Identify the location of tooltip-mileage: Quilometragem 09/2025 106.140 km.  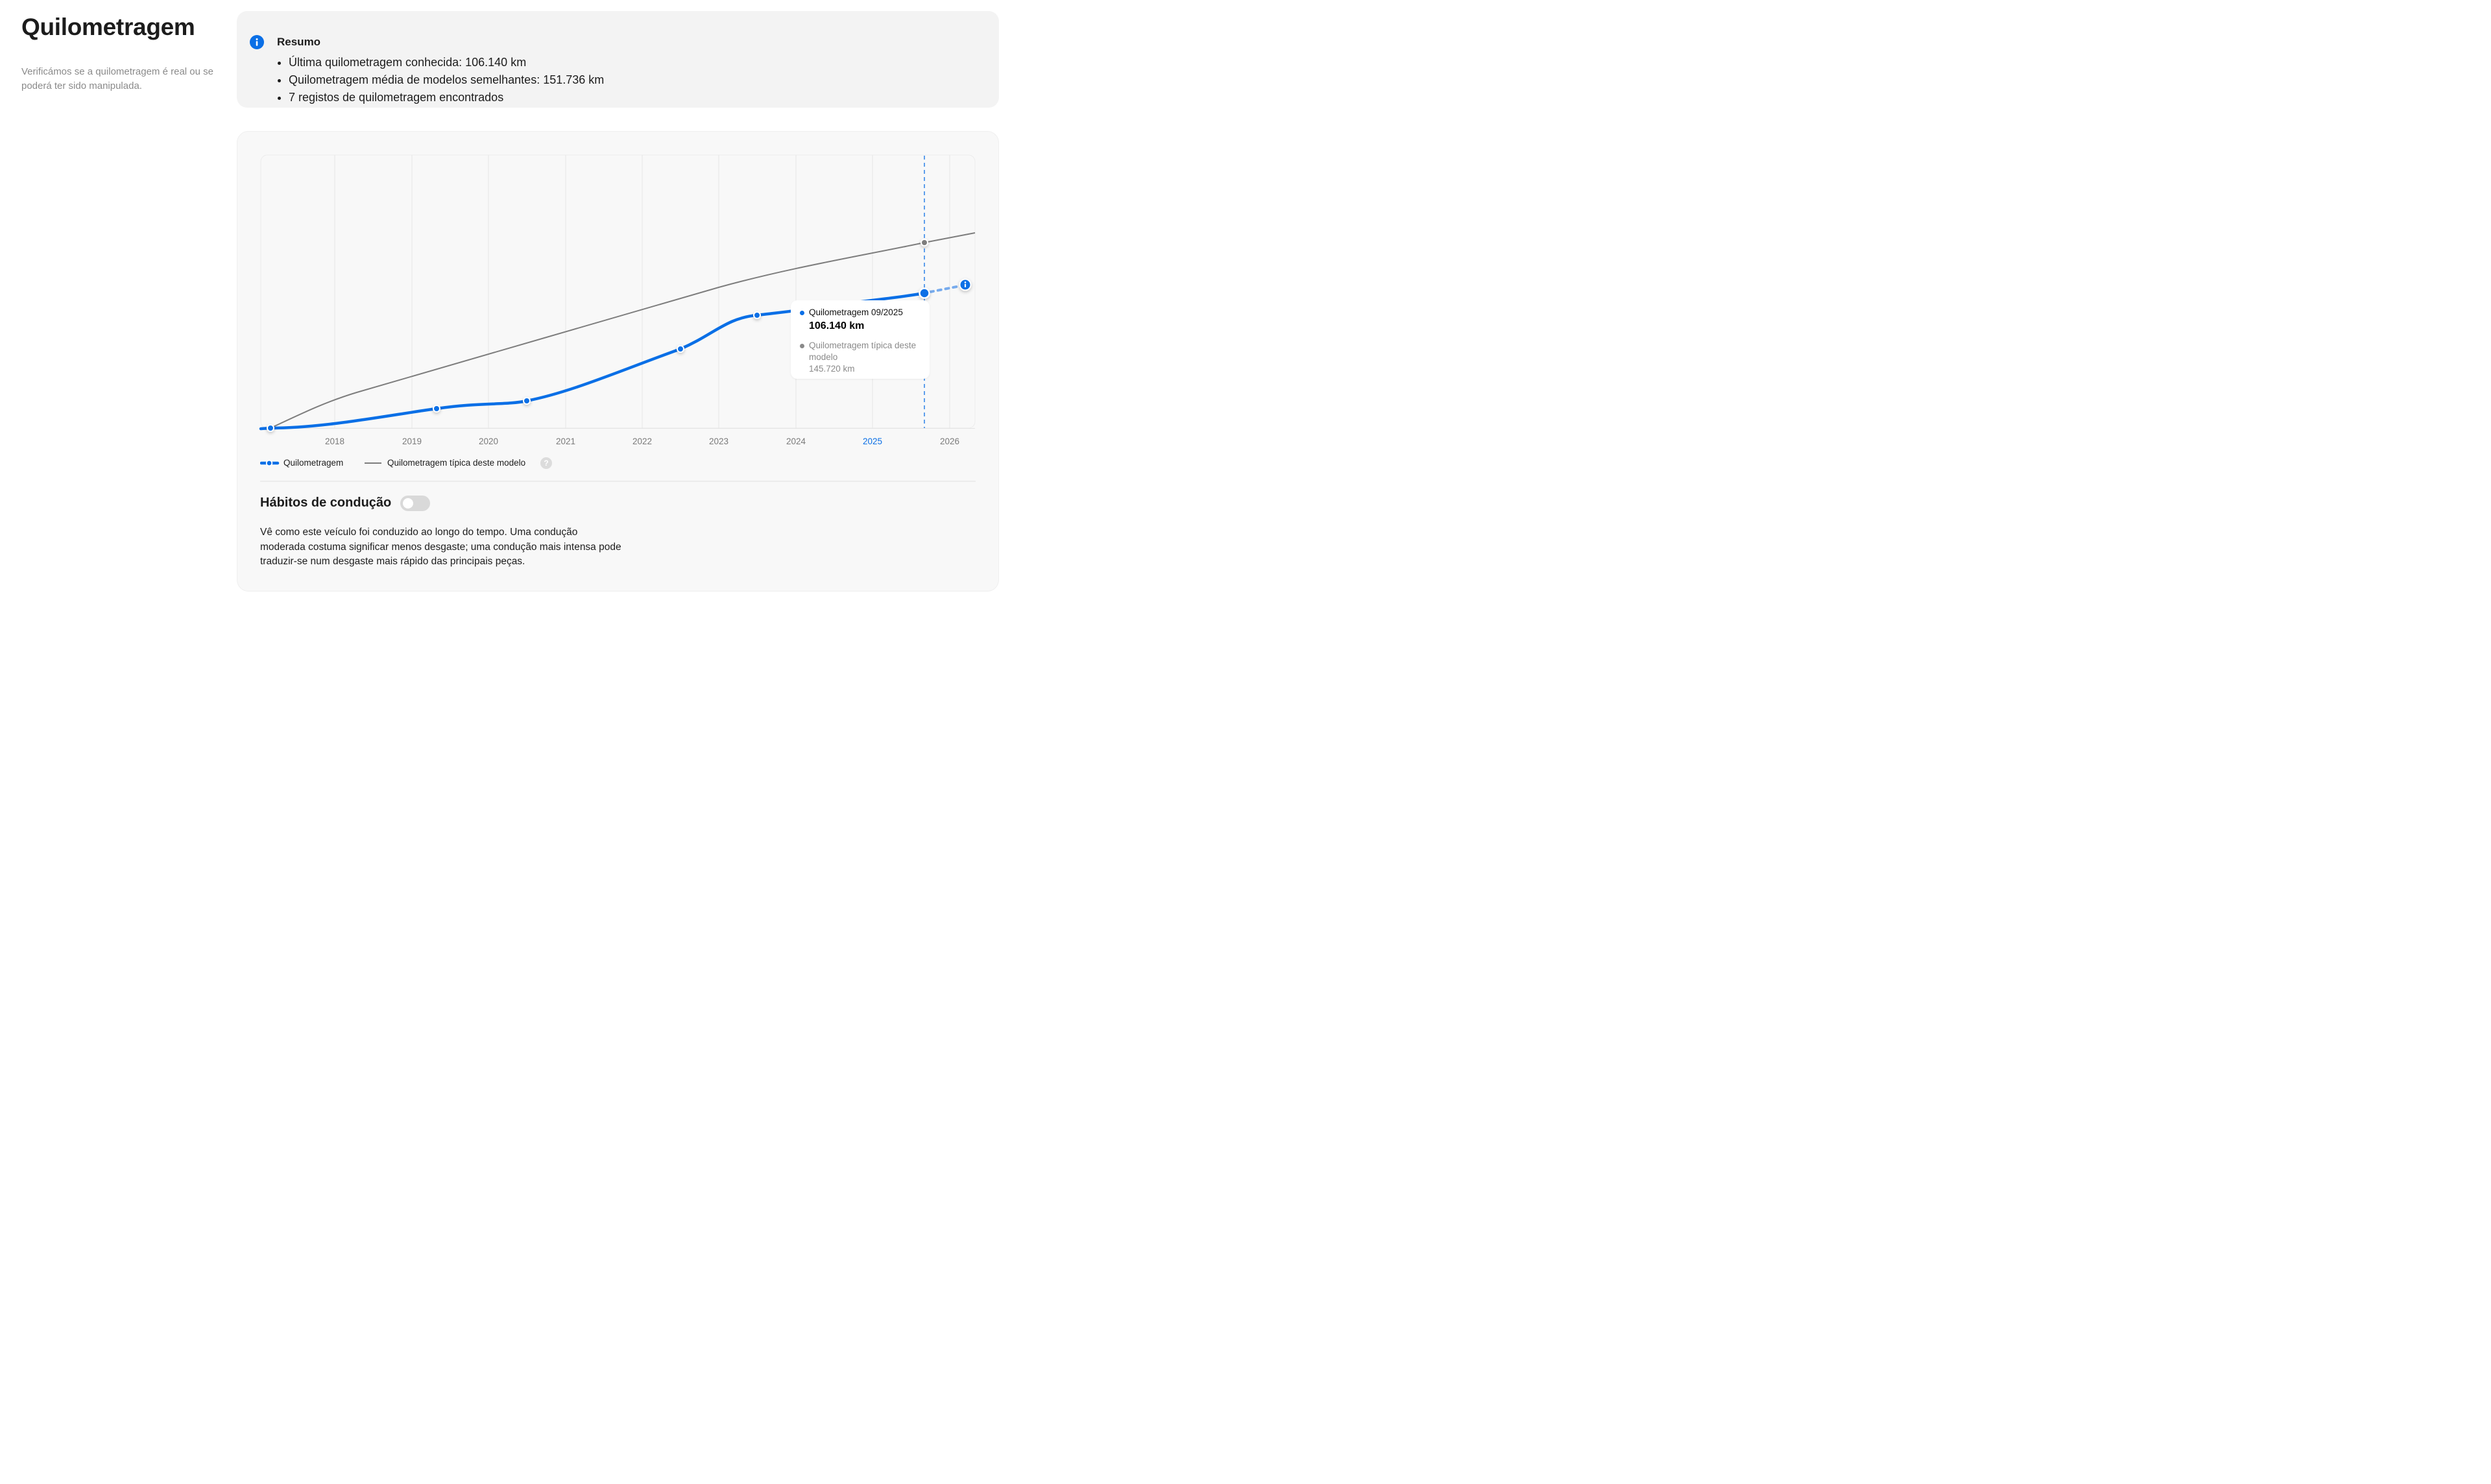
(861, 320).